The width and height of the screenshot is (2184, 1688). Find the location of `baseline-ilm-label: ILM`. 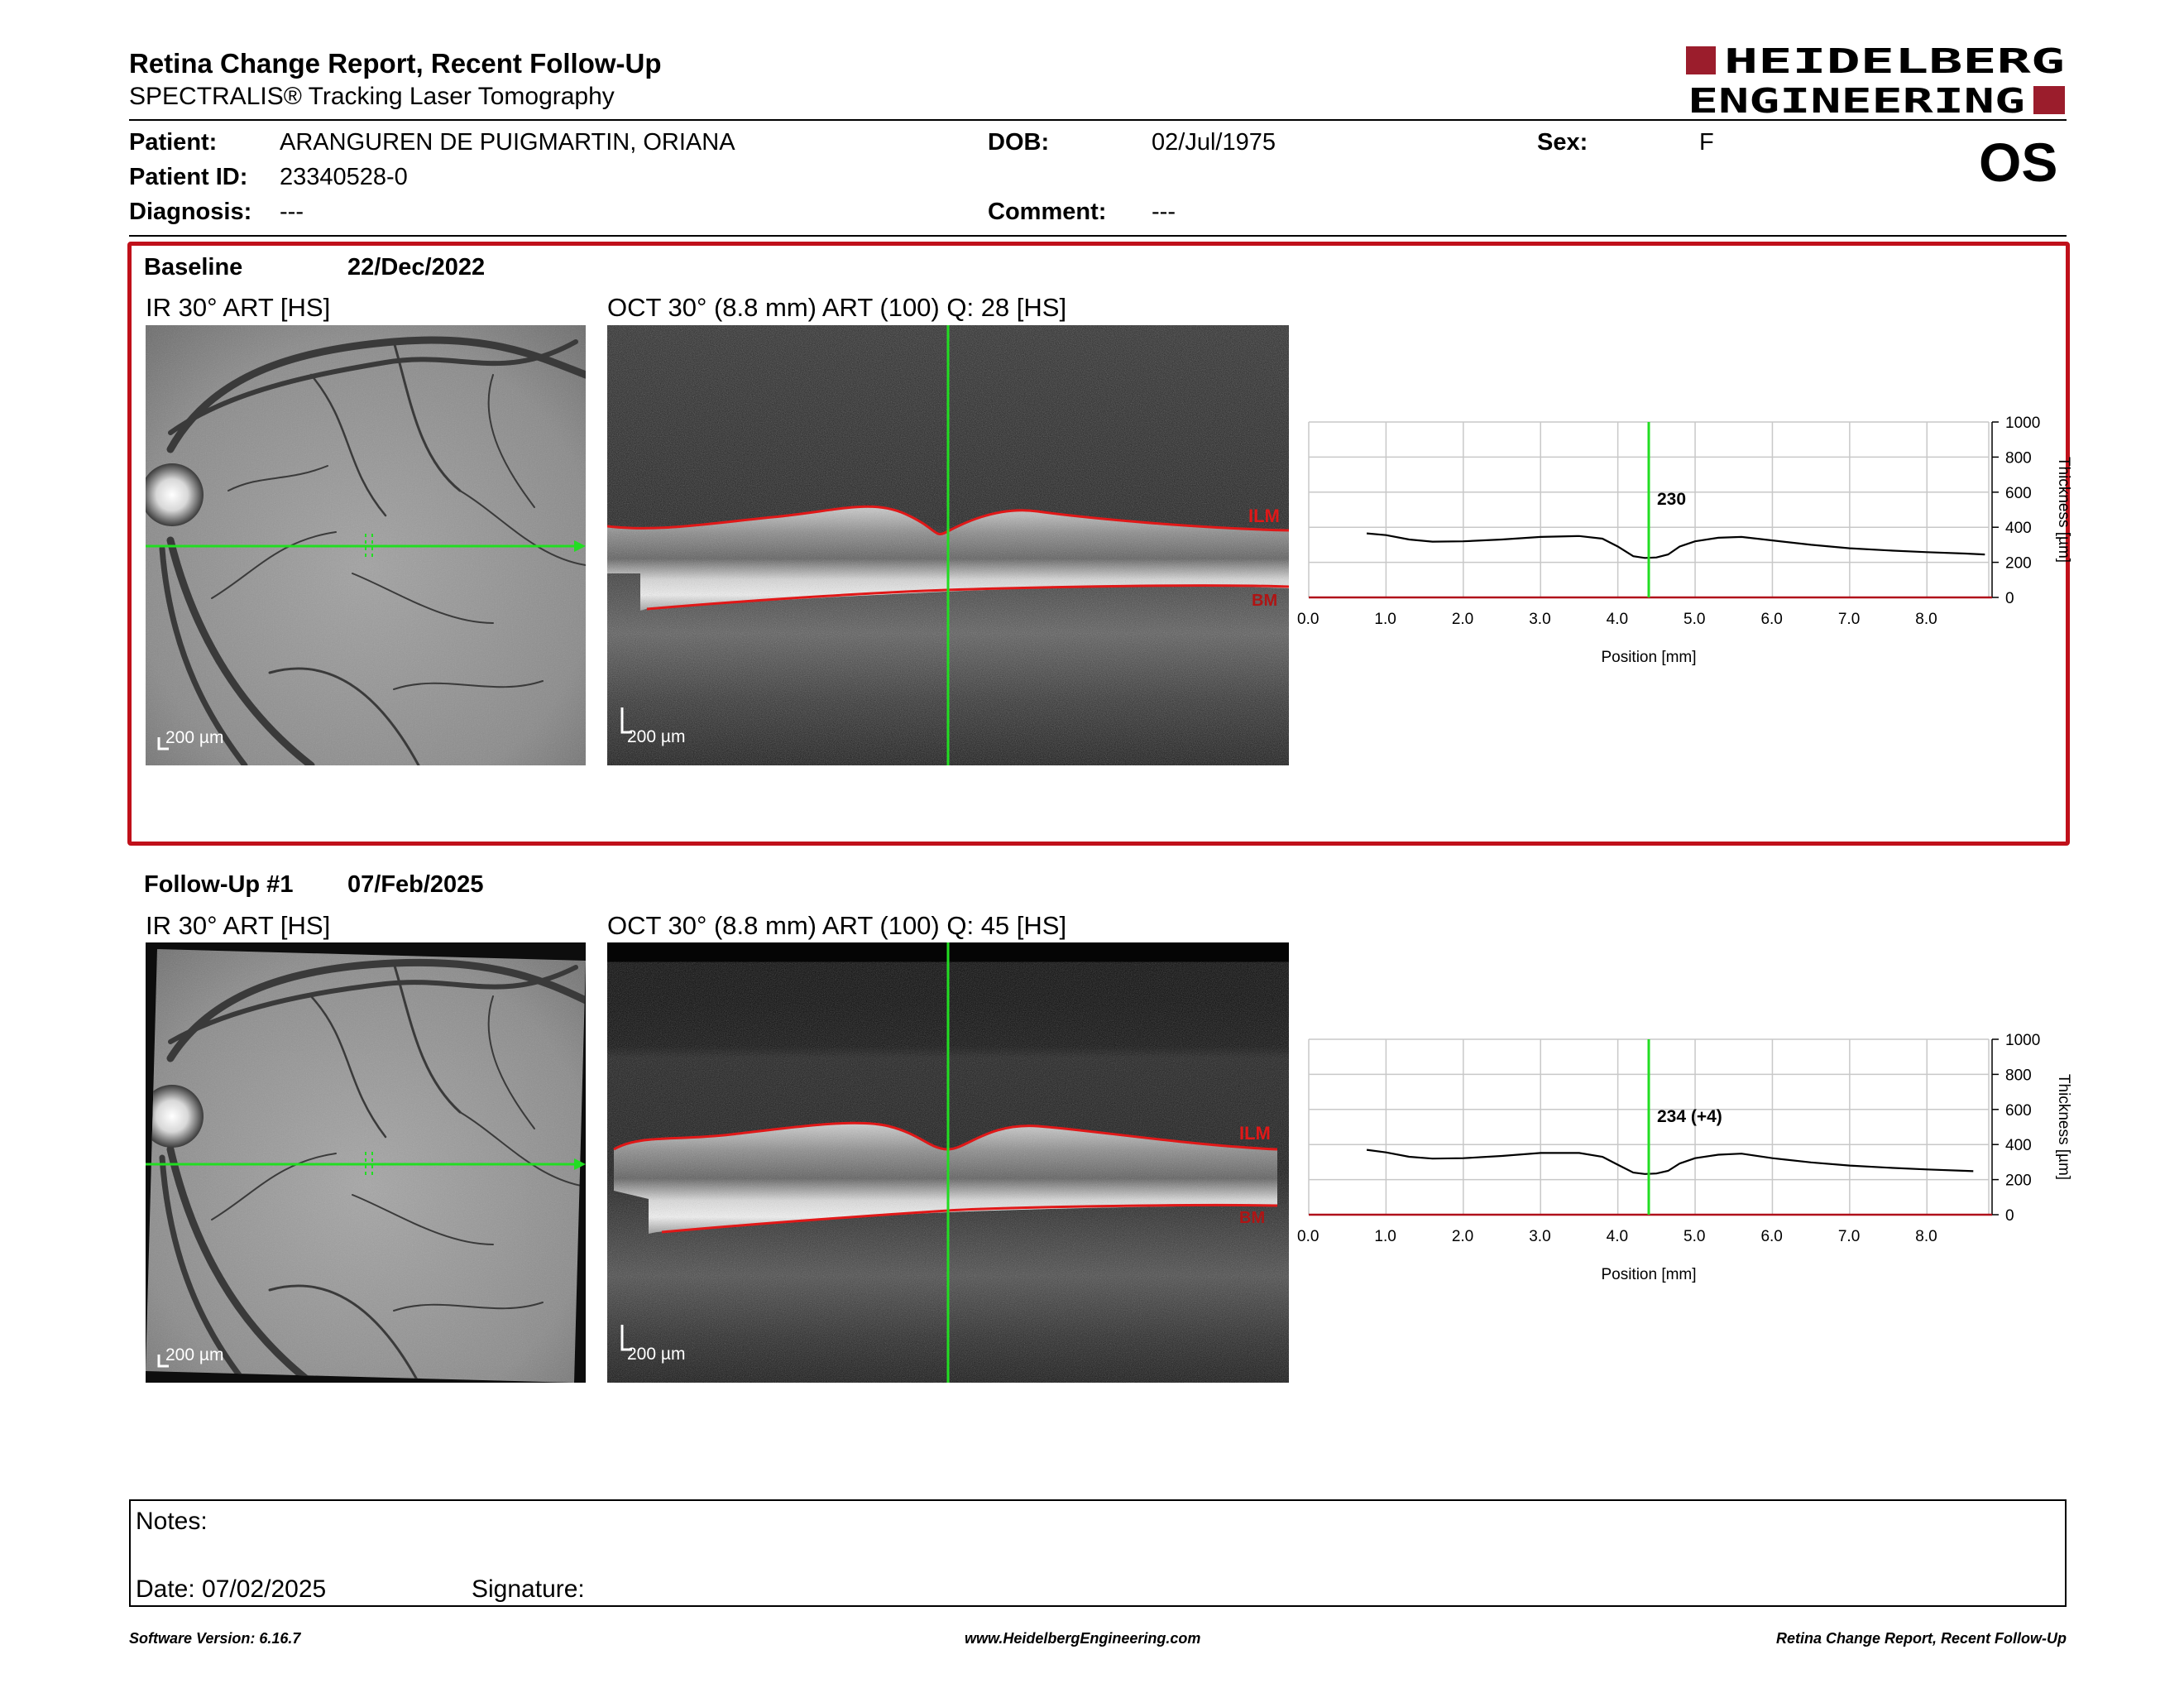

baseline-ilm-label: ILM is located at coordinates (1264, 516).